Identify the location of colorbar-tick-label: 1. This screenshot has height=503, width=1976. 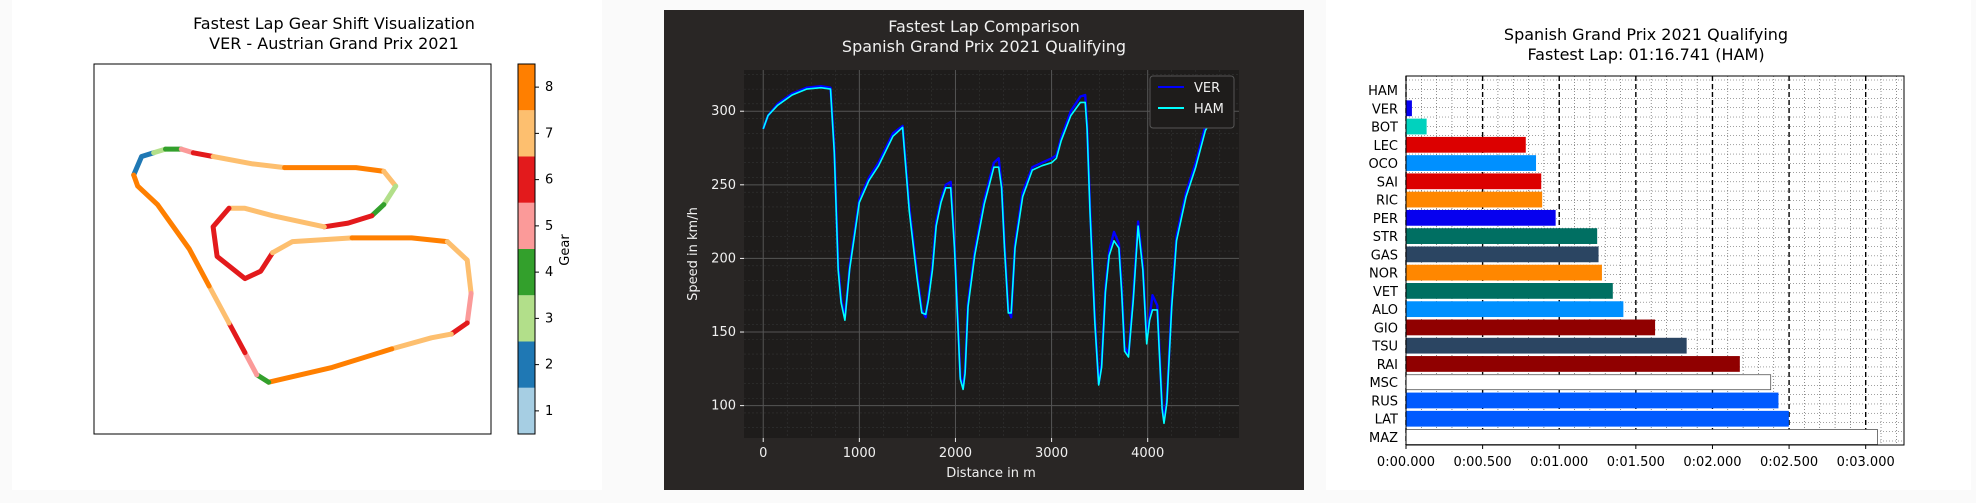
(549, 411).